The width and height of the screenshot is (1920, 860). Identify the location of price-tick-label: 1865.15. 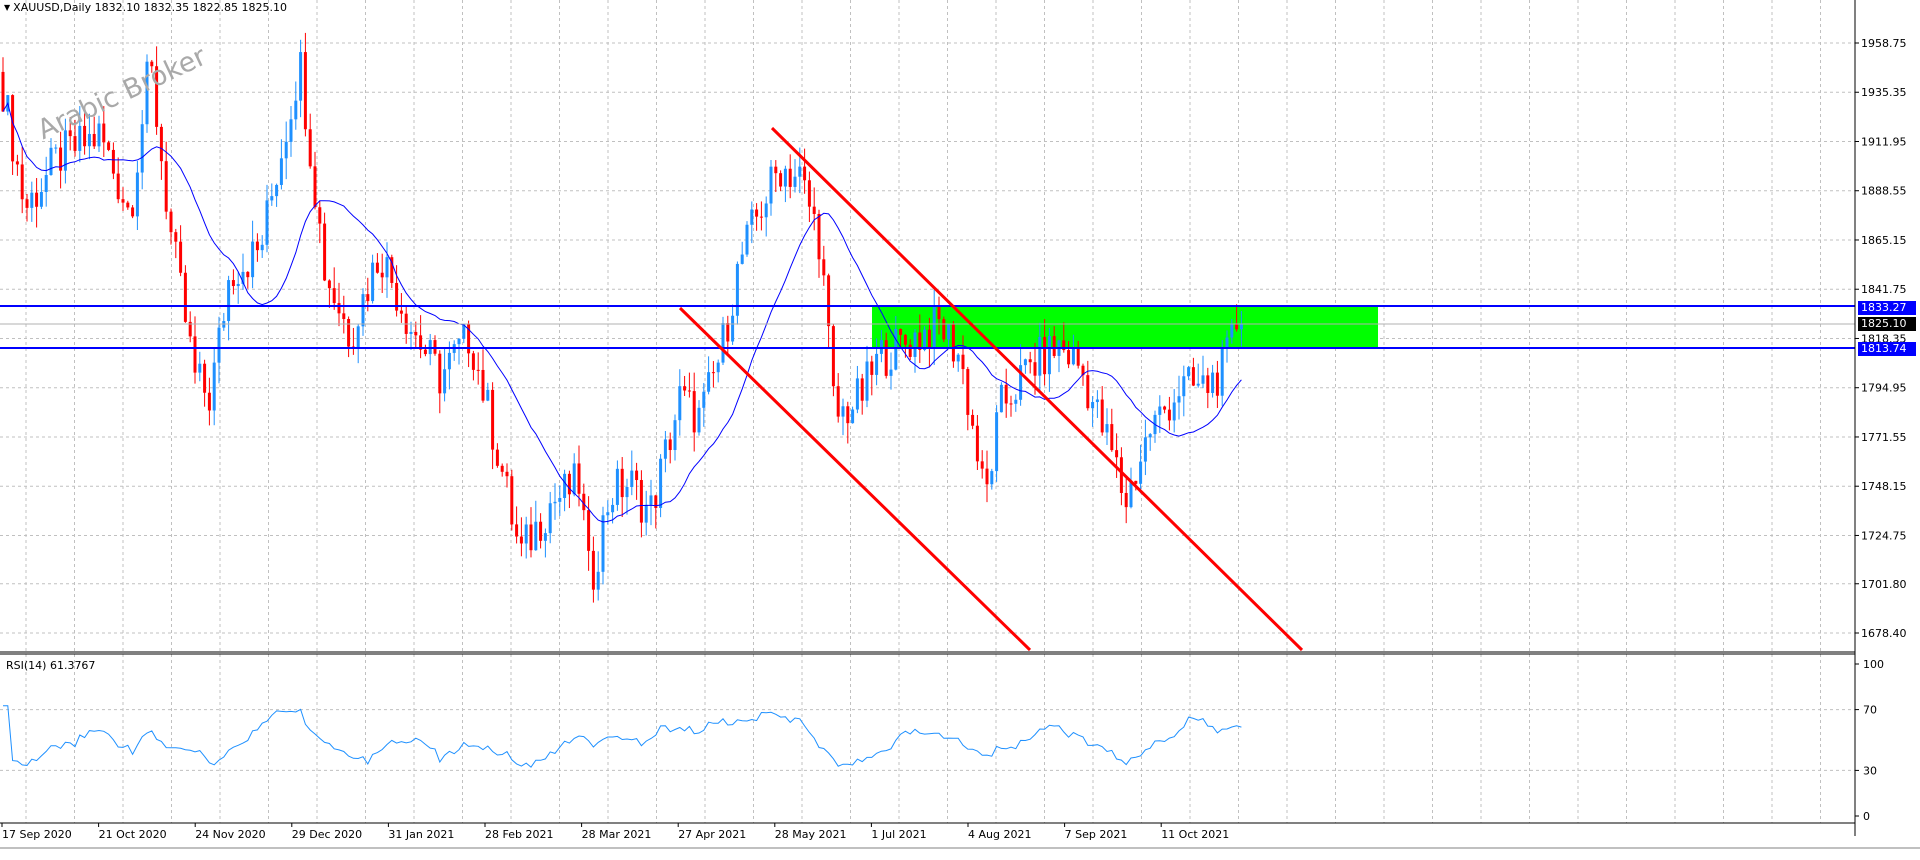
(1884, 240).